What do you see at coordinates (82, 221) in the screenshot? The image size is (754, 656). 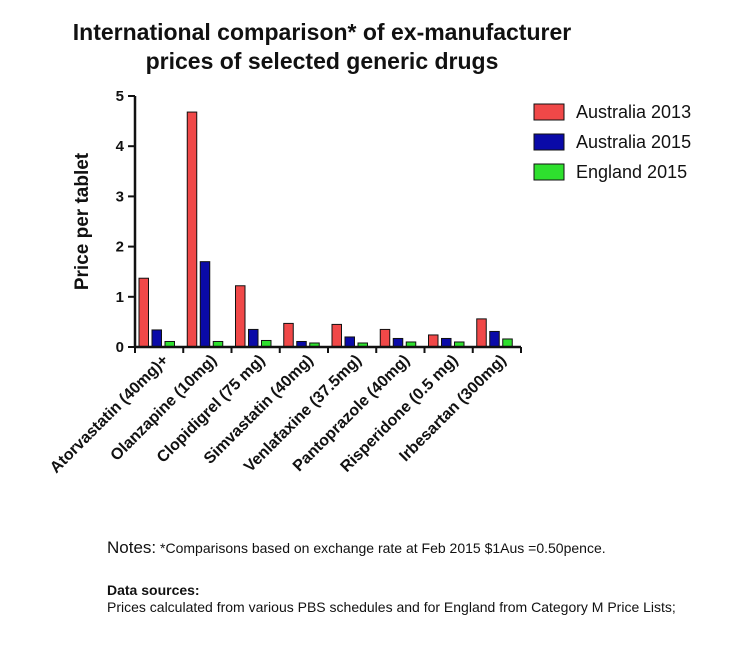 I see `y-axis-label: Price per tablet` at bounding box center [82, 221].